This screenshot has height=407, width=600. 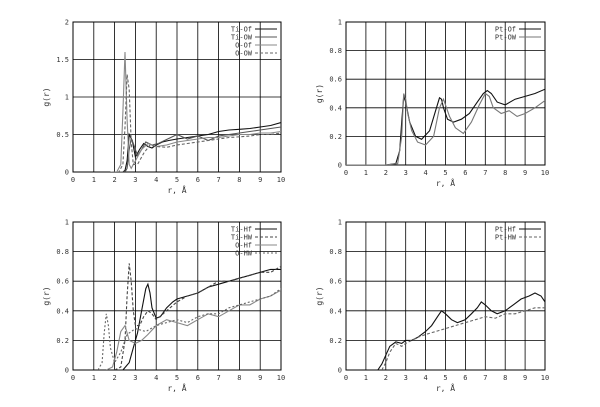 I want to click on y-tick-label: 0.5, so click(x=62, y=135).